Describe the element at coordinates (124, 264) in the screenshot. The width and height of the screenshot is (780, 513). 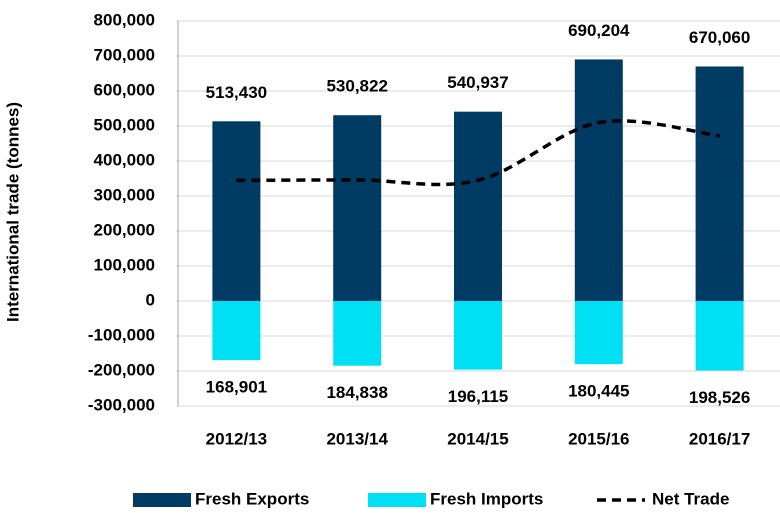
I see `y-tick-label: 100,000` at that location.